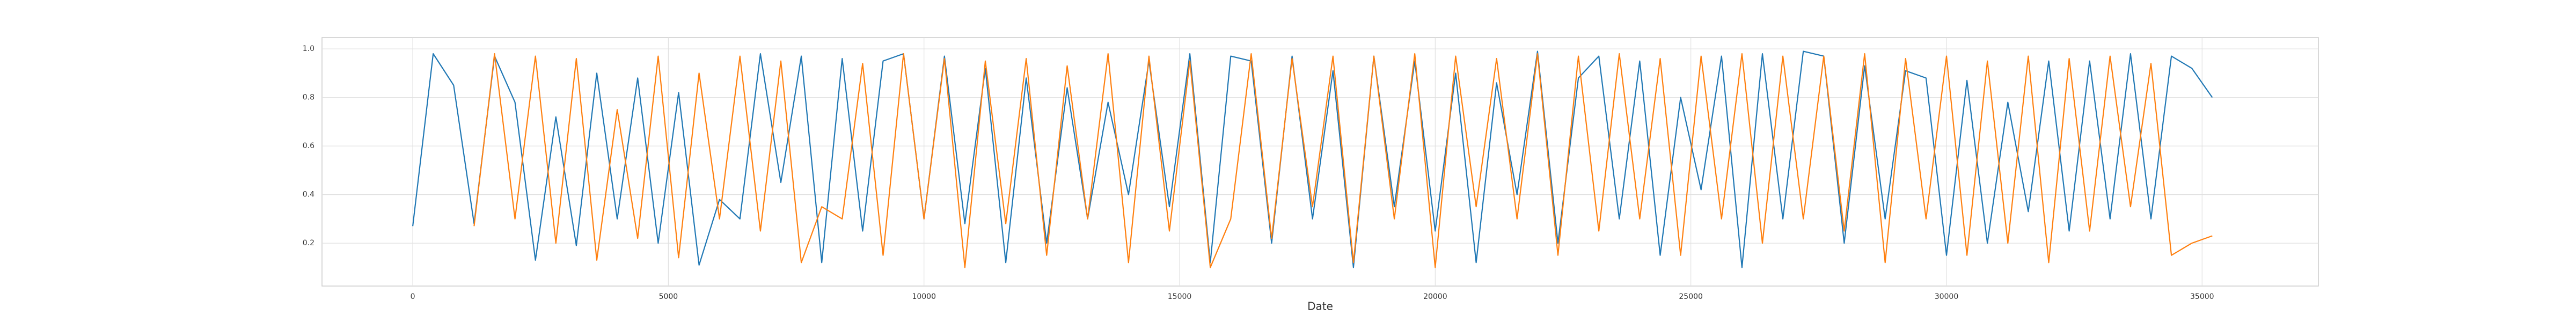 The width and height of the screenshot is (2576, 322). Describe the element at coordinates (2202, 296) in the screenshot. I see `x-tick-label: 35000` at that location.